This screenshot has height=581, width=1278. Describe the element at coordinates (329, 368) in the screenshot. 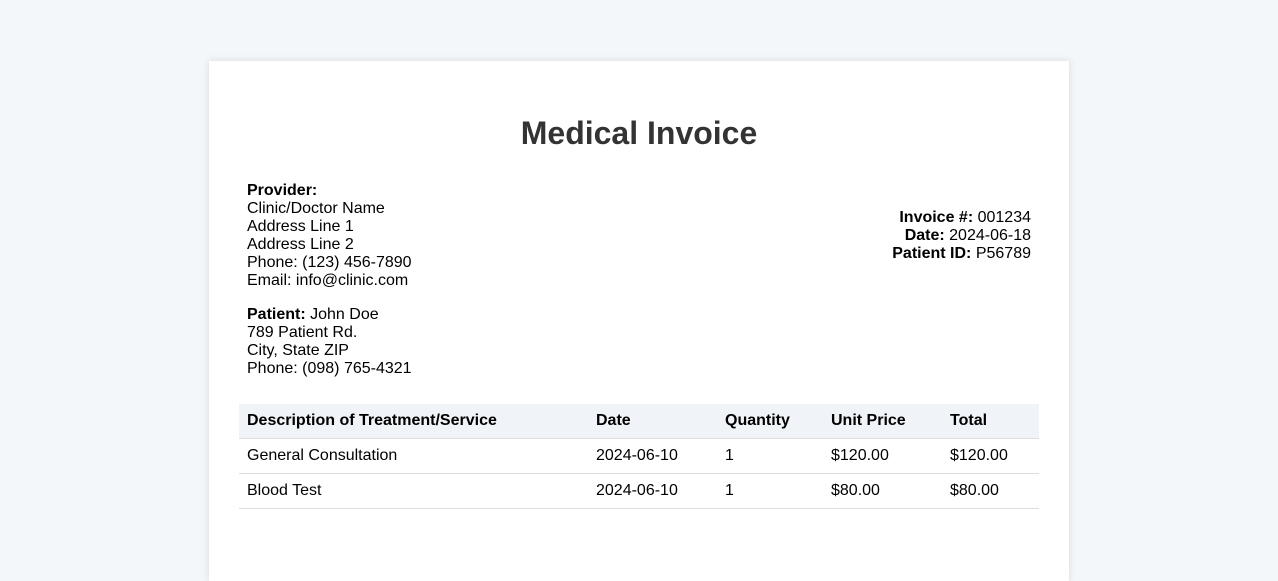

I see `patient-line: Phone: (098) 765-4321` at that location.